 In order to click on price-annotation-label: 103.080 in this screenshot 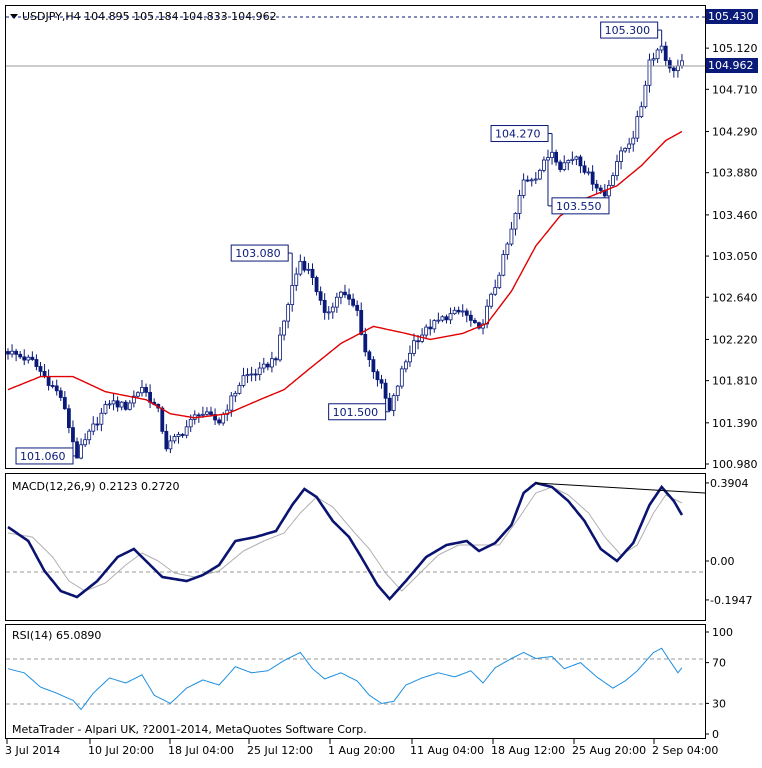, I will do `click(258, 253)`.